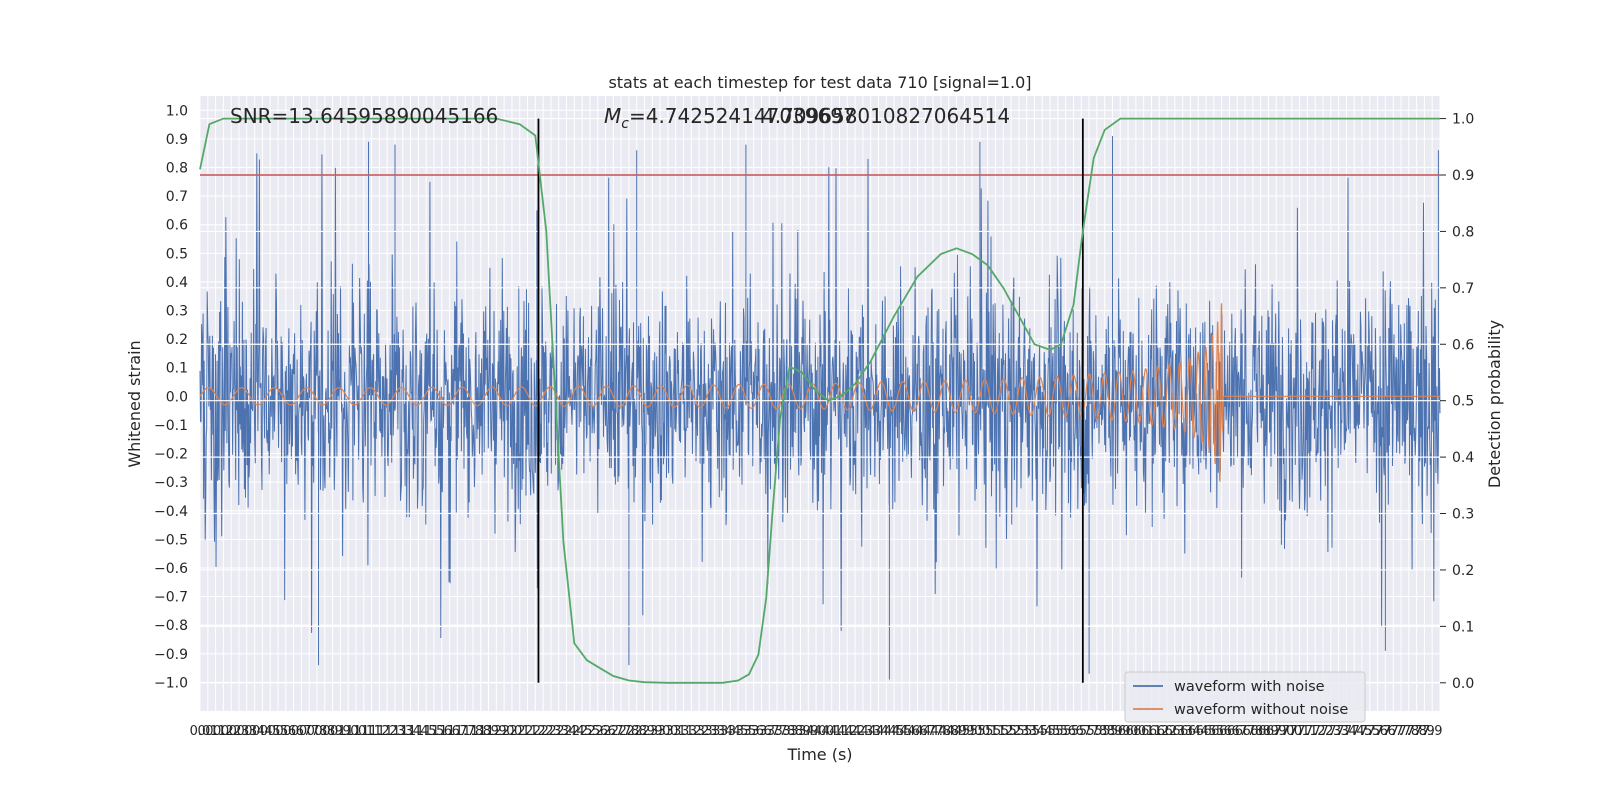 The width and height of the screenshot is (1600, 804). Describe the element at coordinates (636, 731) in the screenshot. I see `x-tick-label: 2.8` at that location.